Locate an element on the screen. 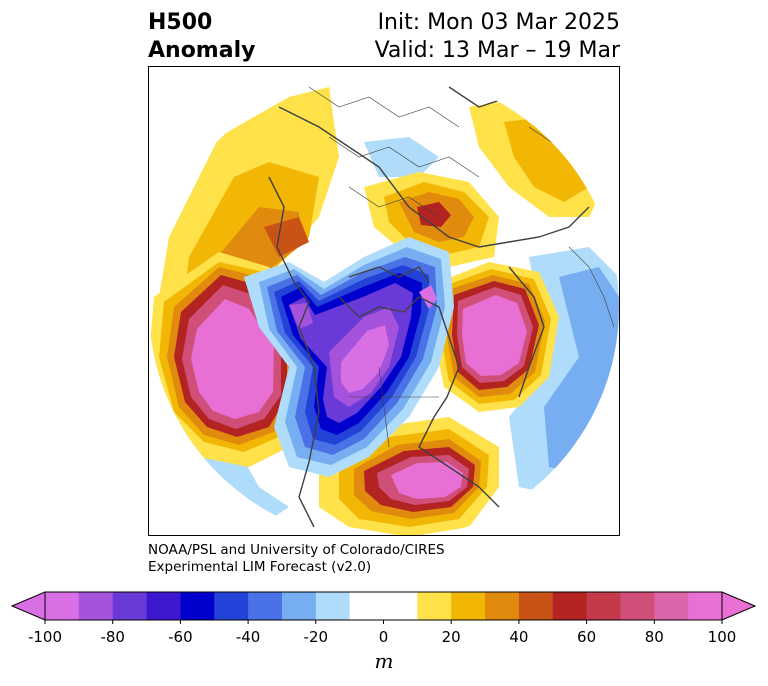  init-date: Init: Mon 03 Mar 2025 is located at coordinates (498, 22).